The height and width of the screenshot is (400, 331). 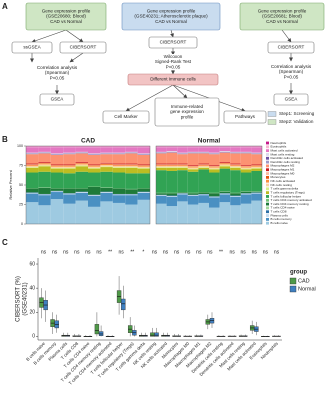 I want to click on y-tick-label: 0, so click(x=22, y=224).